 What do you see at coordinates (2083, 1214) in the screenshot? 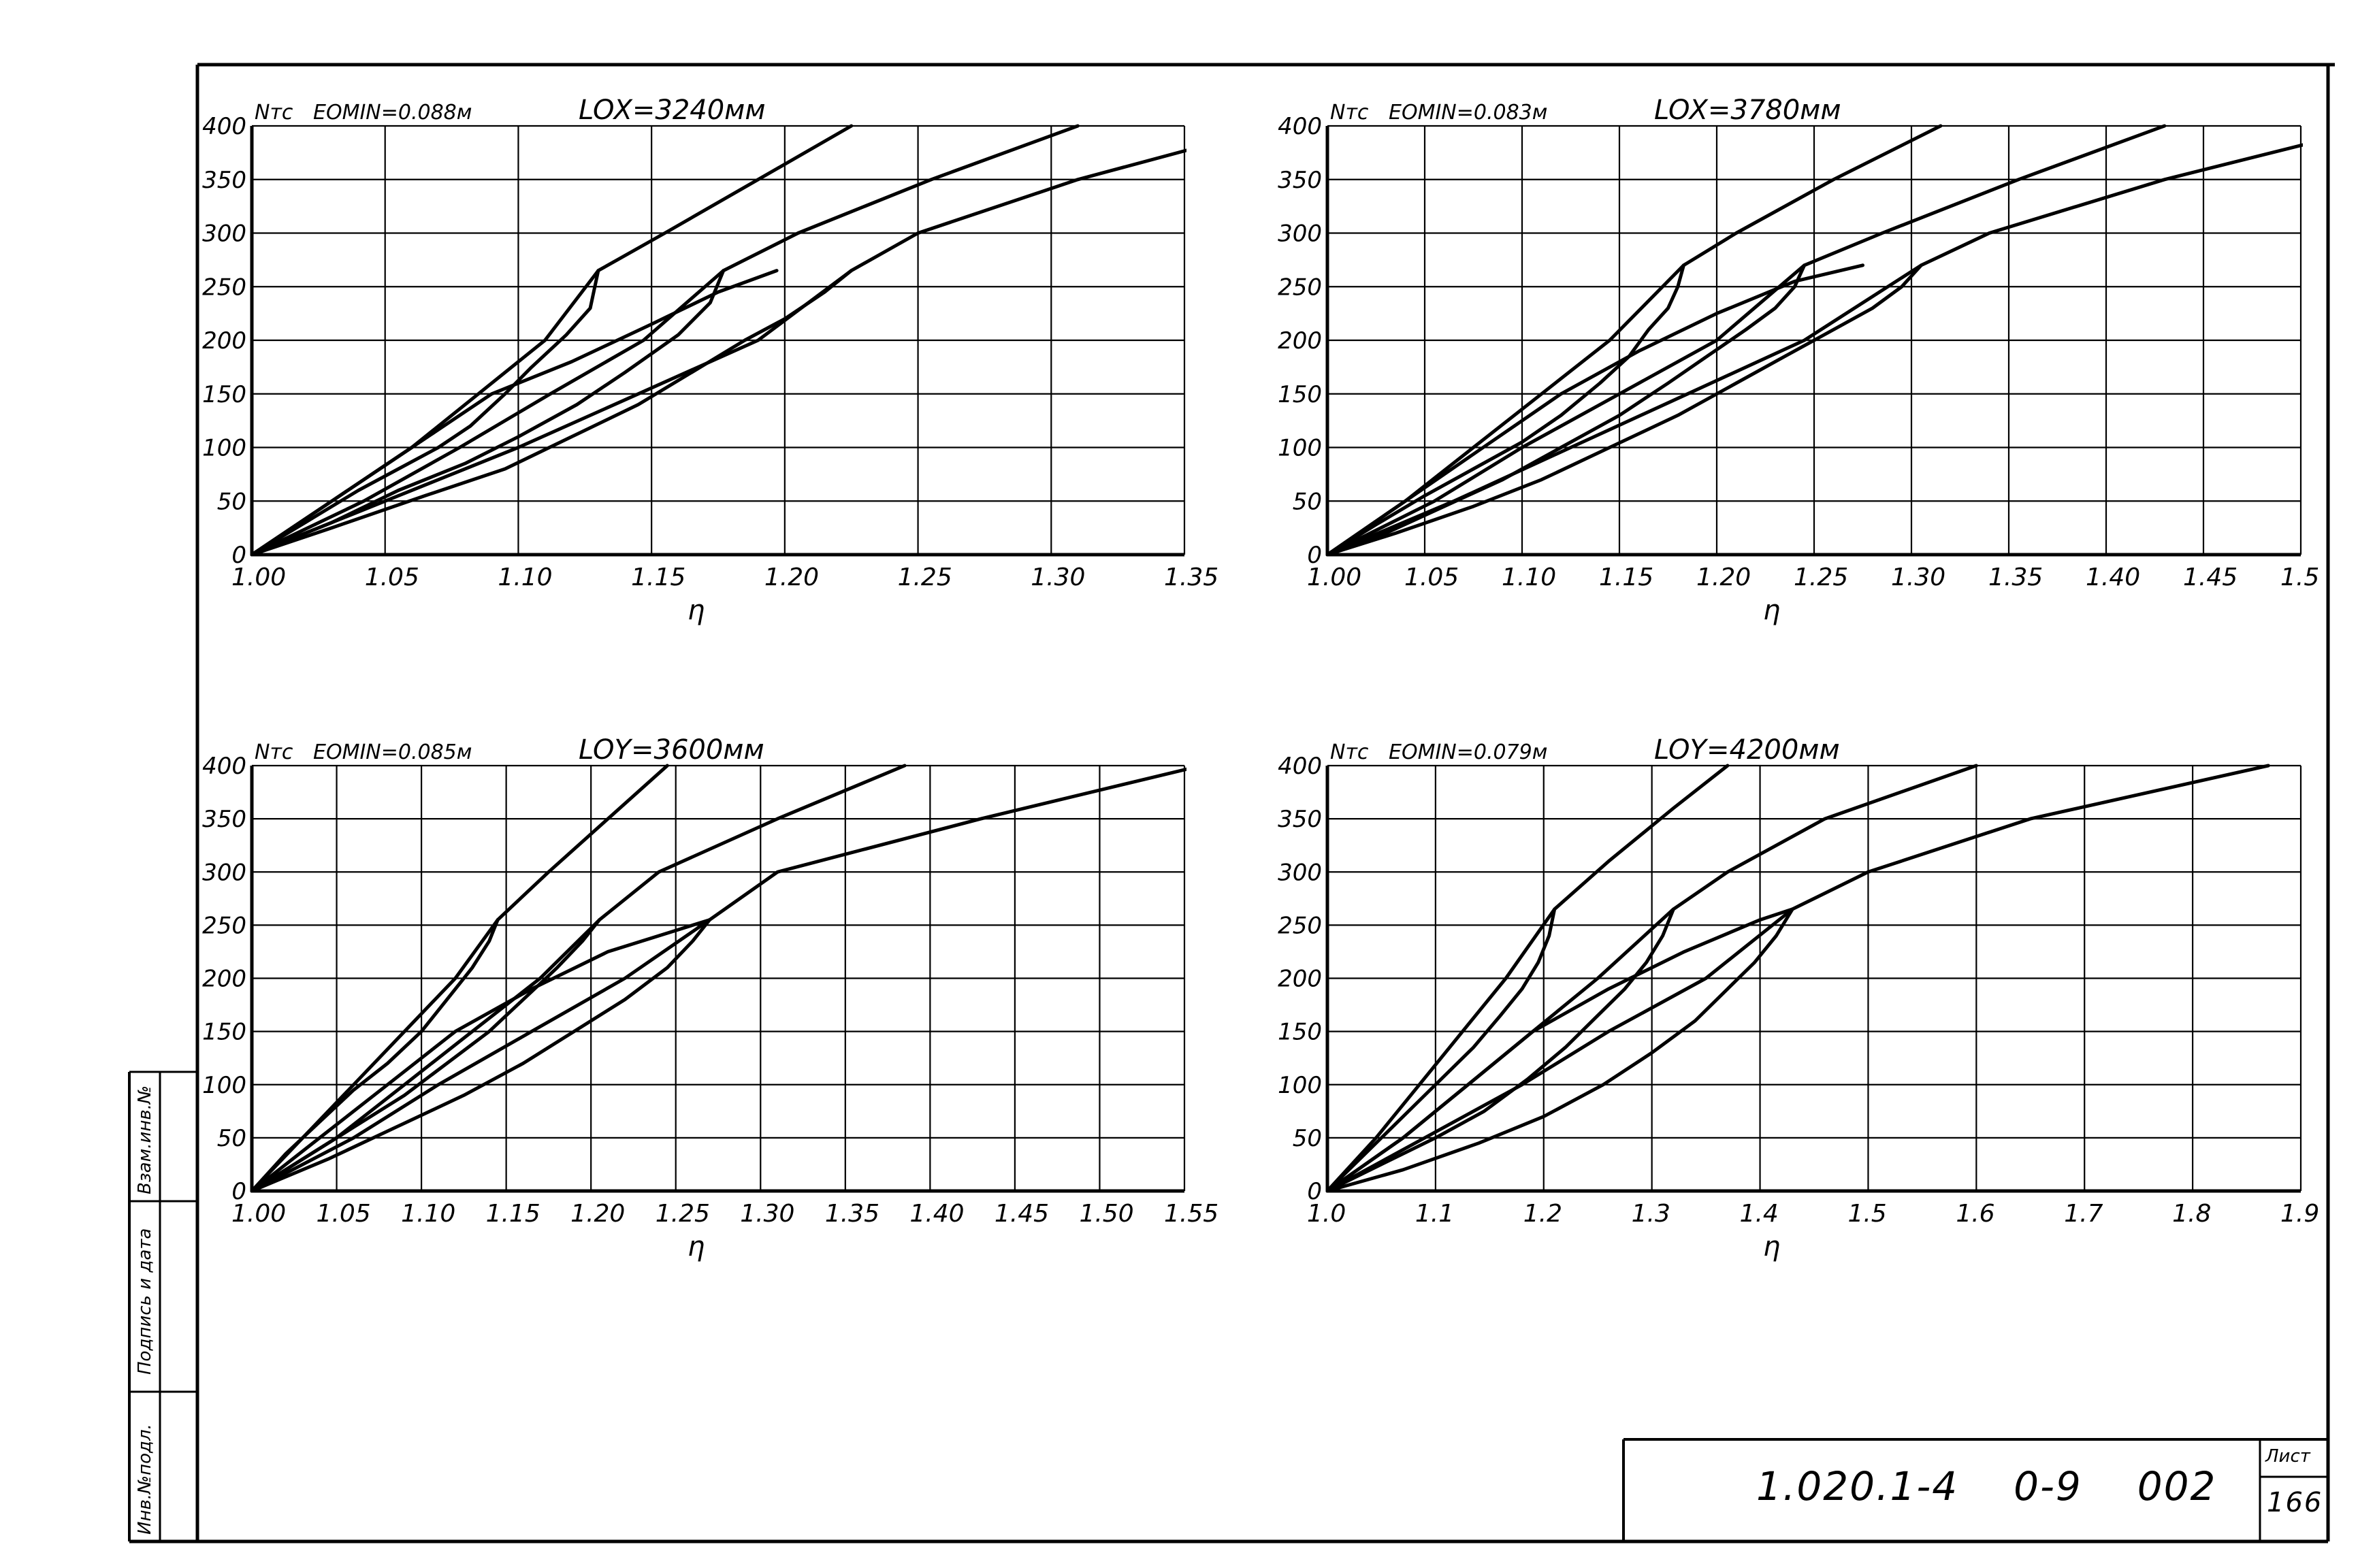
I see `x-tick-label: 1.7` at bounding box center [2083, 1214].